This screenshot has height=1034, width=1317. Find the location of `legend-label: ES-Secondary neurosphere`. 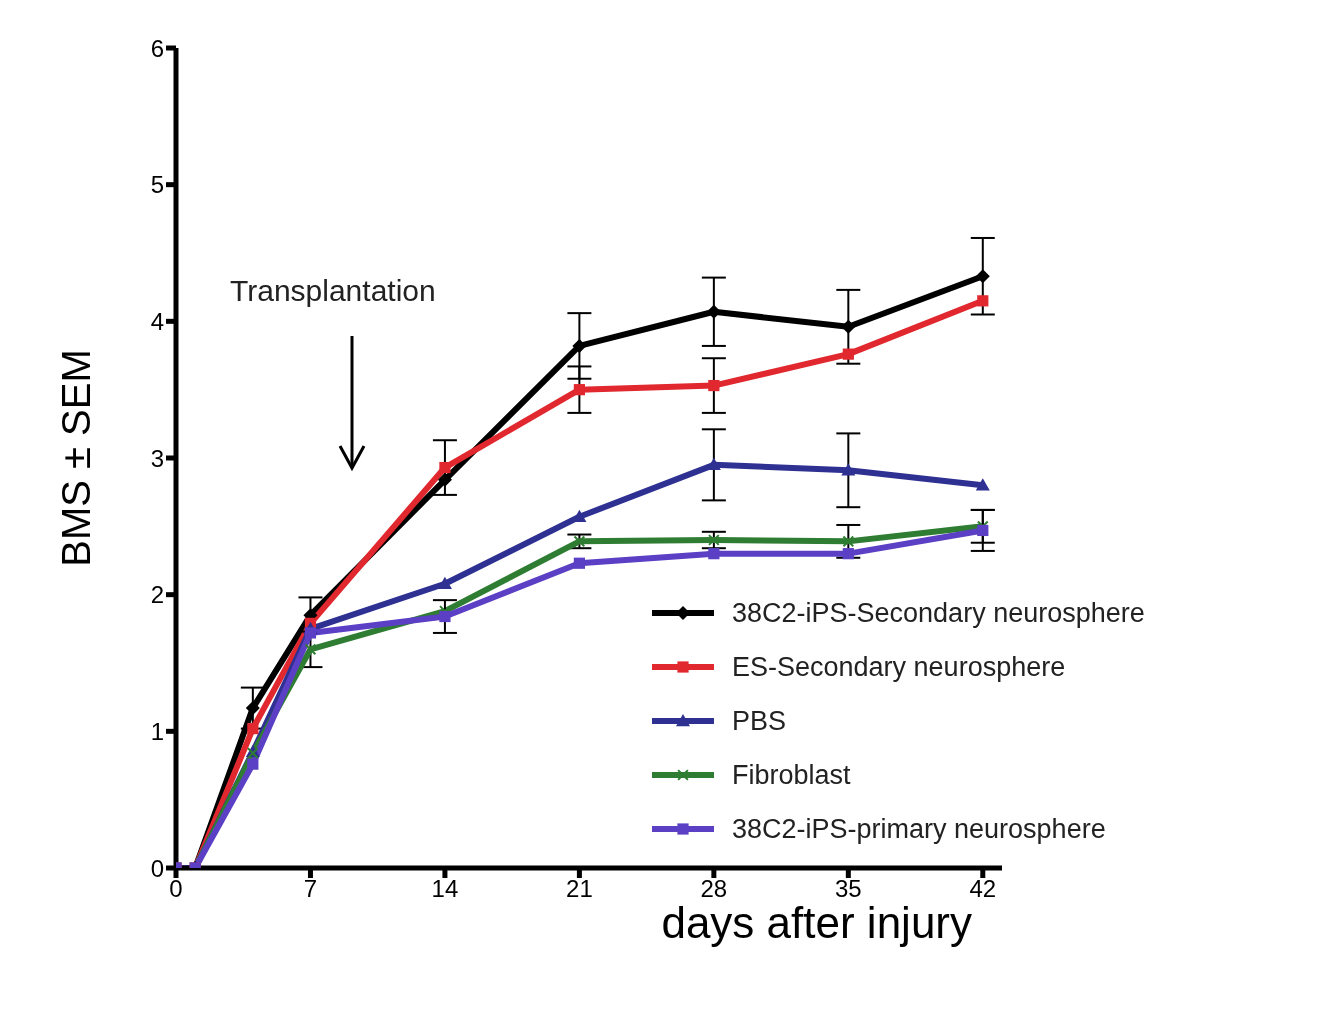

legend-label: ES-Secondary neurosphere is located at coordinates (899, 667).